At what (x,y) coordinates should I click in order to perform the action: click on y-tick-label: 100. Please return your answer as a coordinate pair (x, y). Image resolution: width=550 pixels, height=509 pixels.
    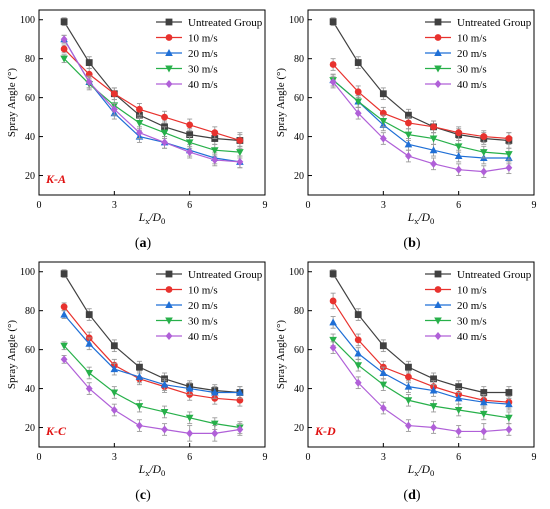
    Looking at the image, I should click on (27, 272).